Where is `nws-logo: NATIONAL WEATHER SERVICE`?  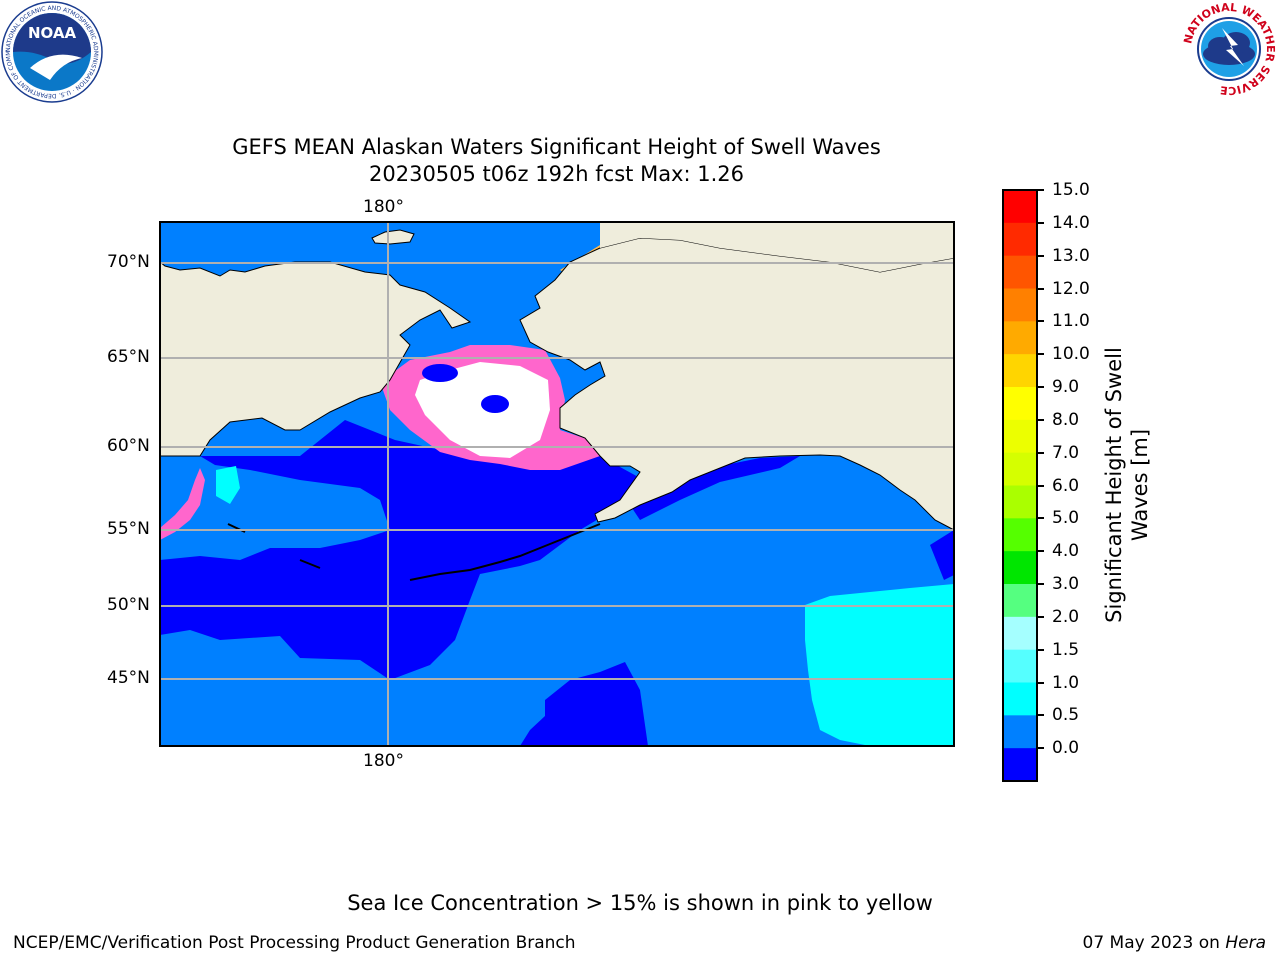
nws-logo: NATIONAL WEATHER SERVICE is located at coordinates (1229, 49).